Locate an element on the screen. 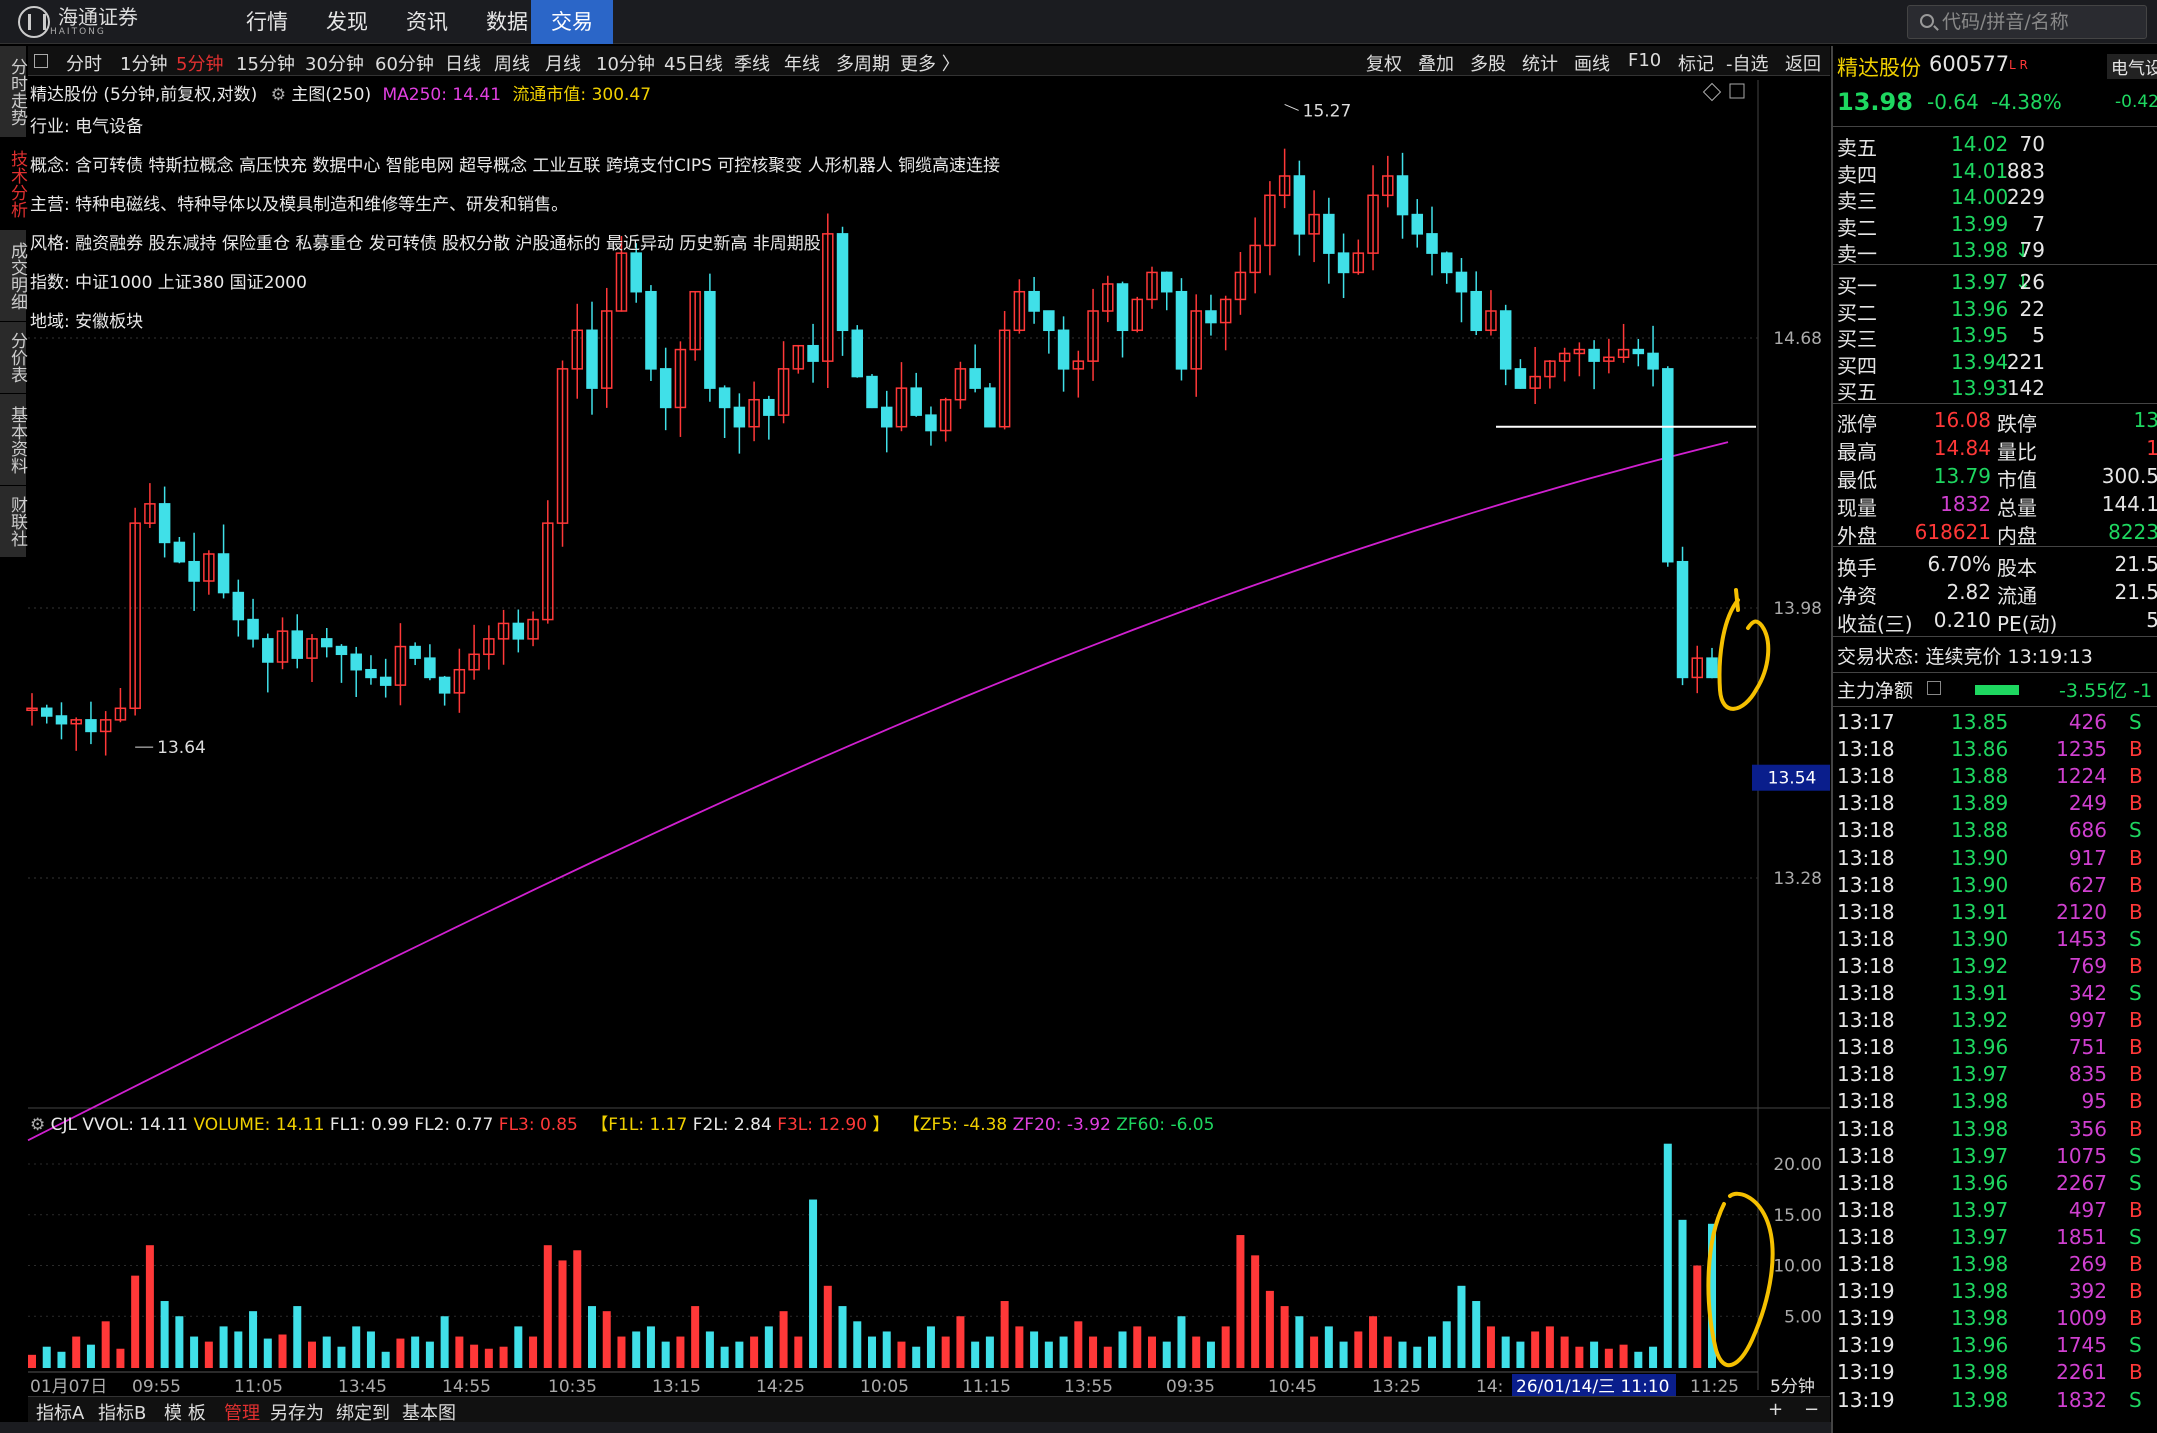  tab-sector: 电气设 is located at coordinates (2132, 66).